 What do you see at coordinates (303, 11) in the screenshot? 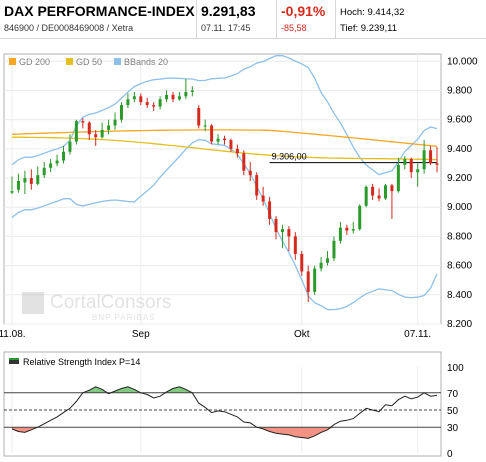
I see `change-percent: -0,91%` at bounding box center [303, 11].